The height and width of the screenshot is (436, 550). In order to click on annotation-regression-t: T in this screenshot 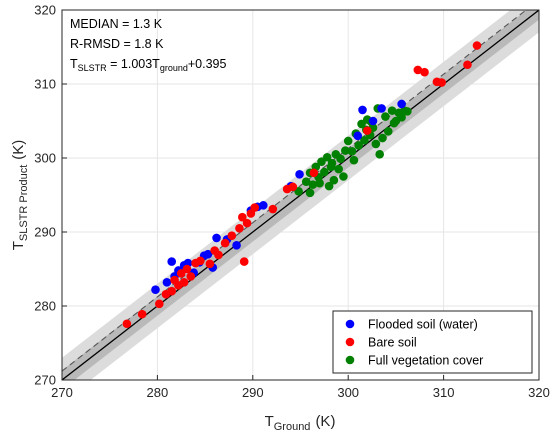, I will do `click(74, 64)`.